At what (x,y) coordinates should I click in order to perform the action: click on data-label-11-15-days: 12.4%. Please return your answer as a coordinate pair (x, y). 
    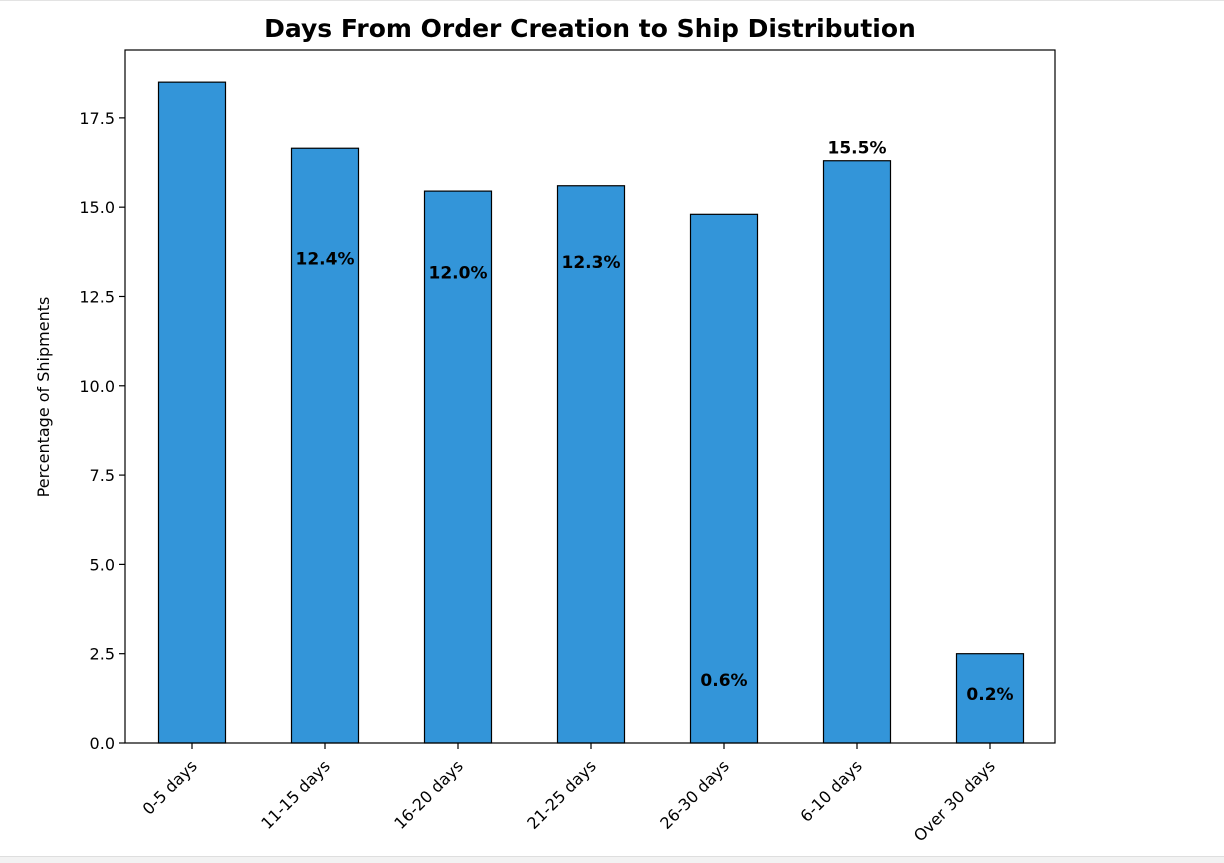
    Looking at the image, I should click on (325, 259).